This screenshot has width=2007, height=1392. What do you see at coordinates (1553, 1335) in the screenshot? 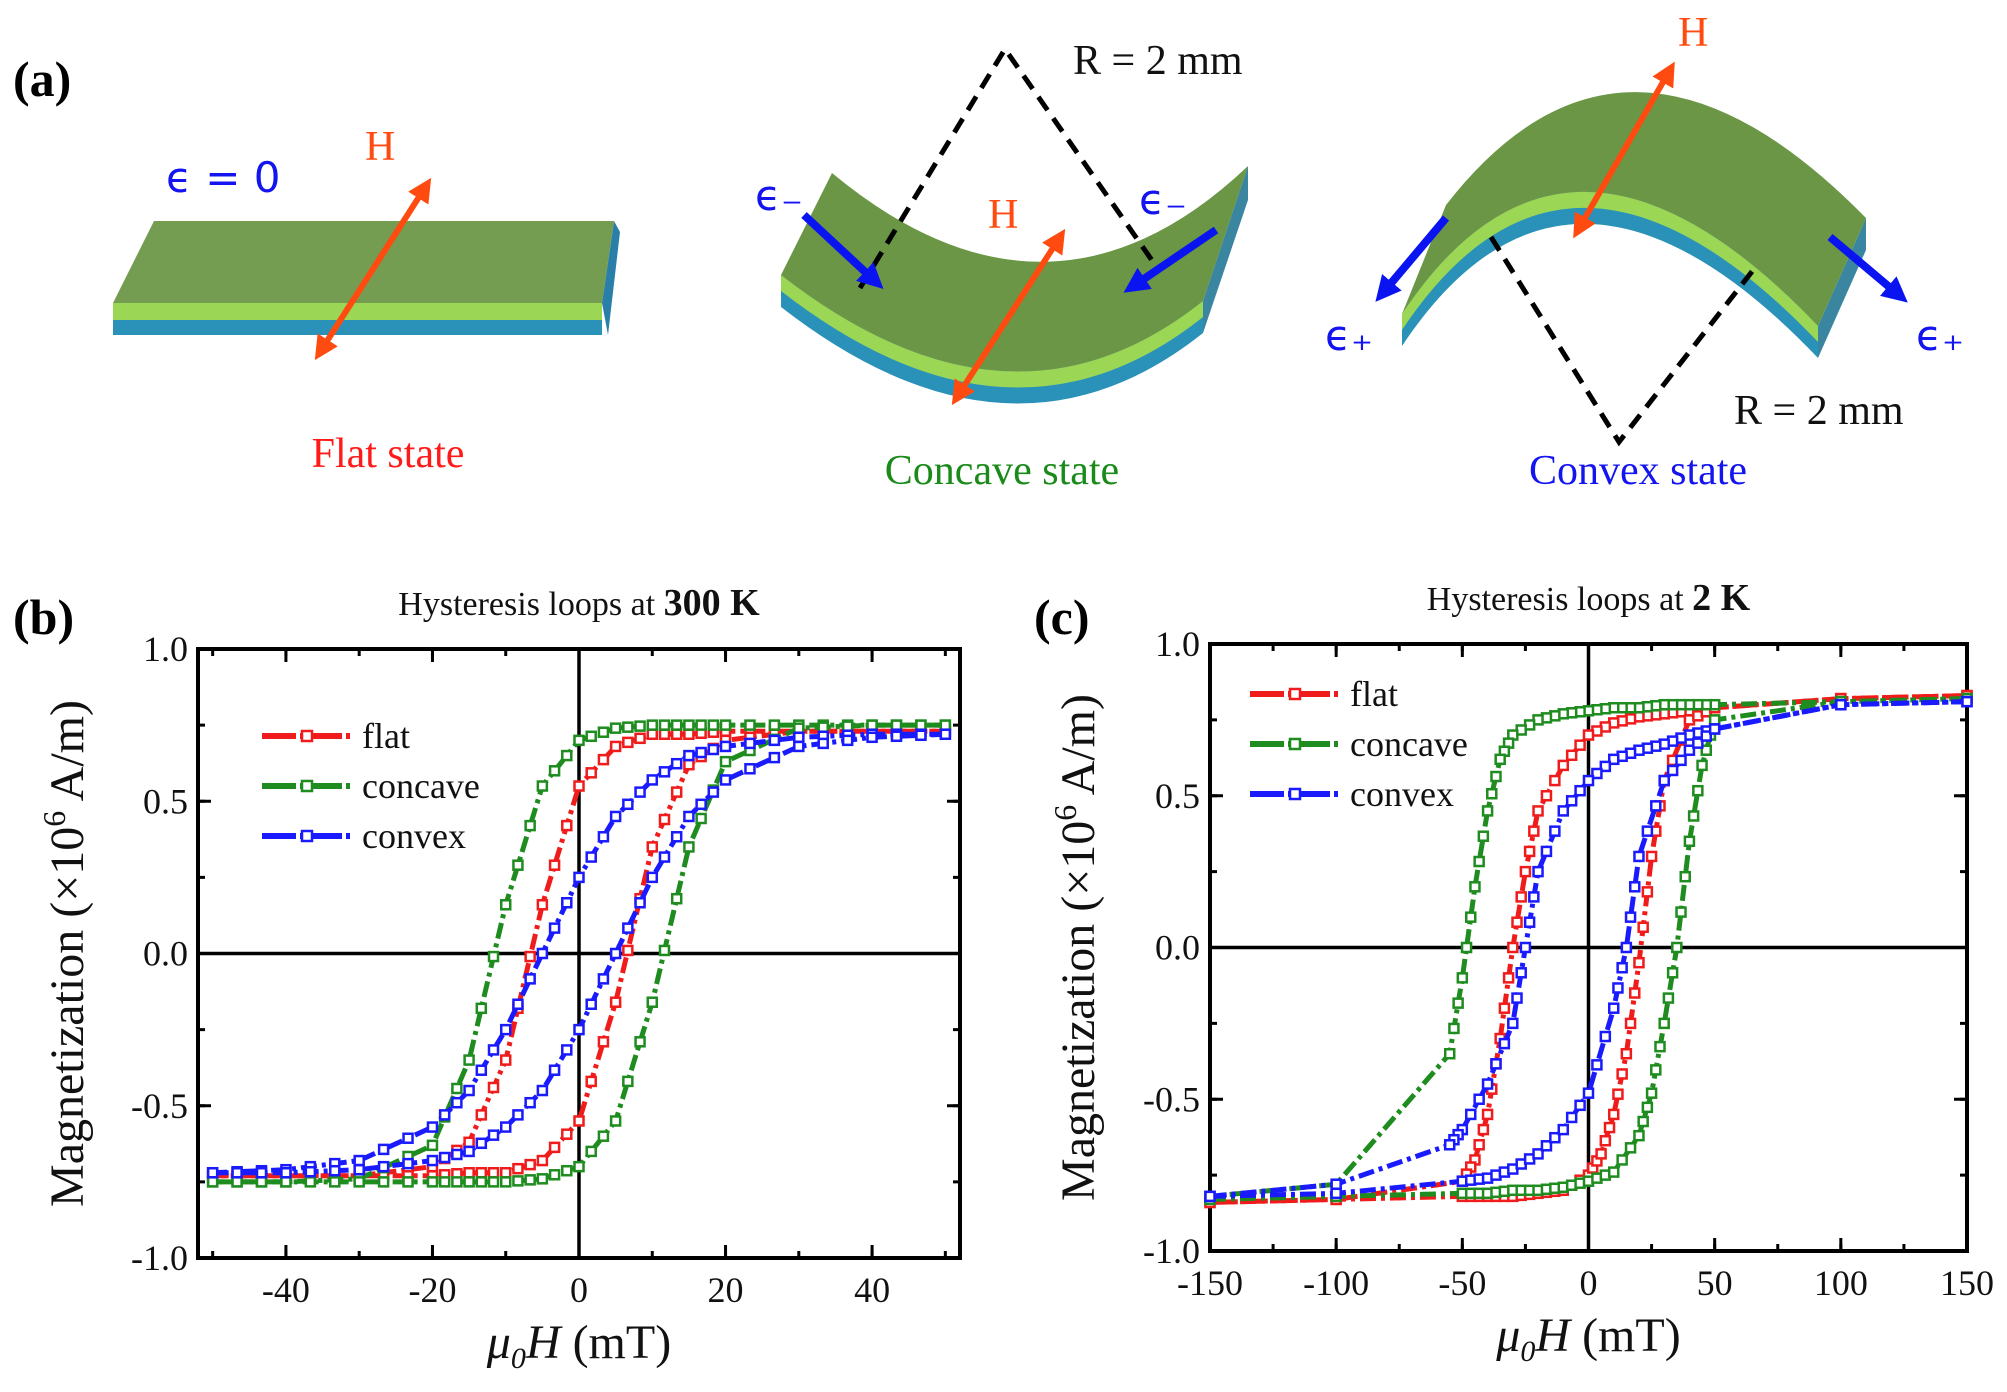
I see `x-axis-label-symbol: H` at bounding box center [1553, 1335].